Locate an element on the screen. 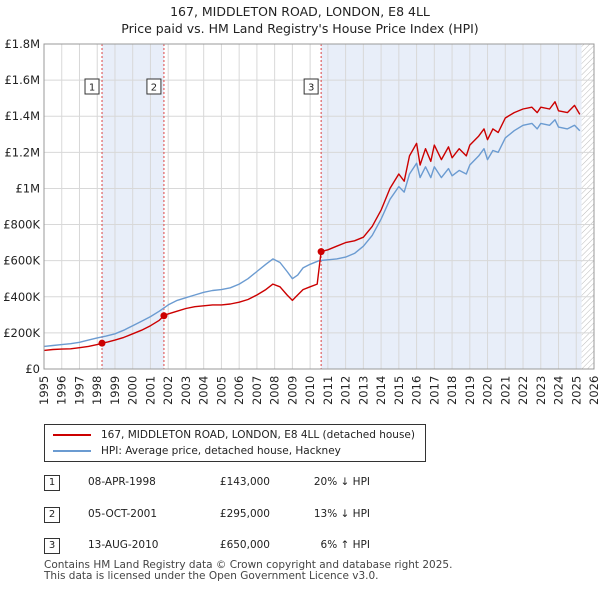 The width and height of the screenshot is (600, 590). x-tick-label: 2018 is located at coordinates (452, 390).